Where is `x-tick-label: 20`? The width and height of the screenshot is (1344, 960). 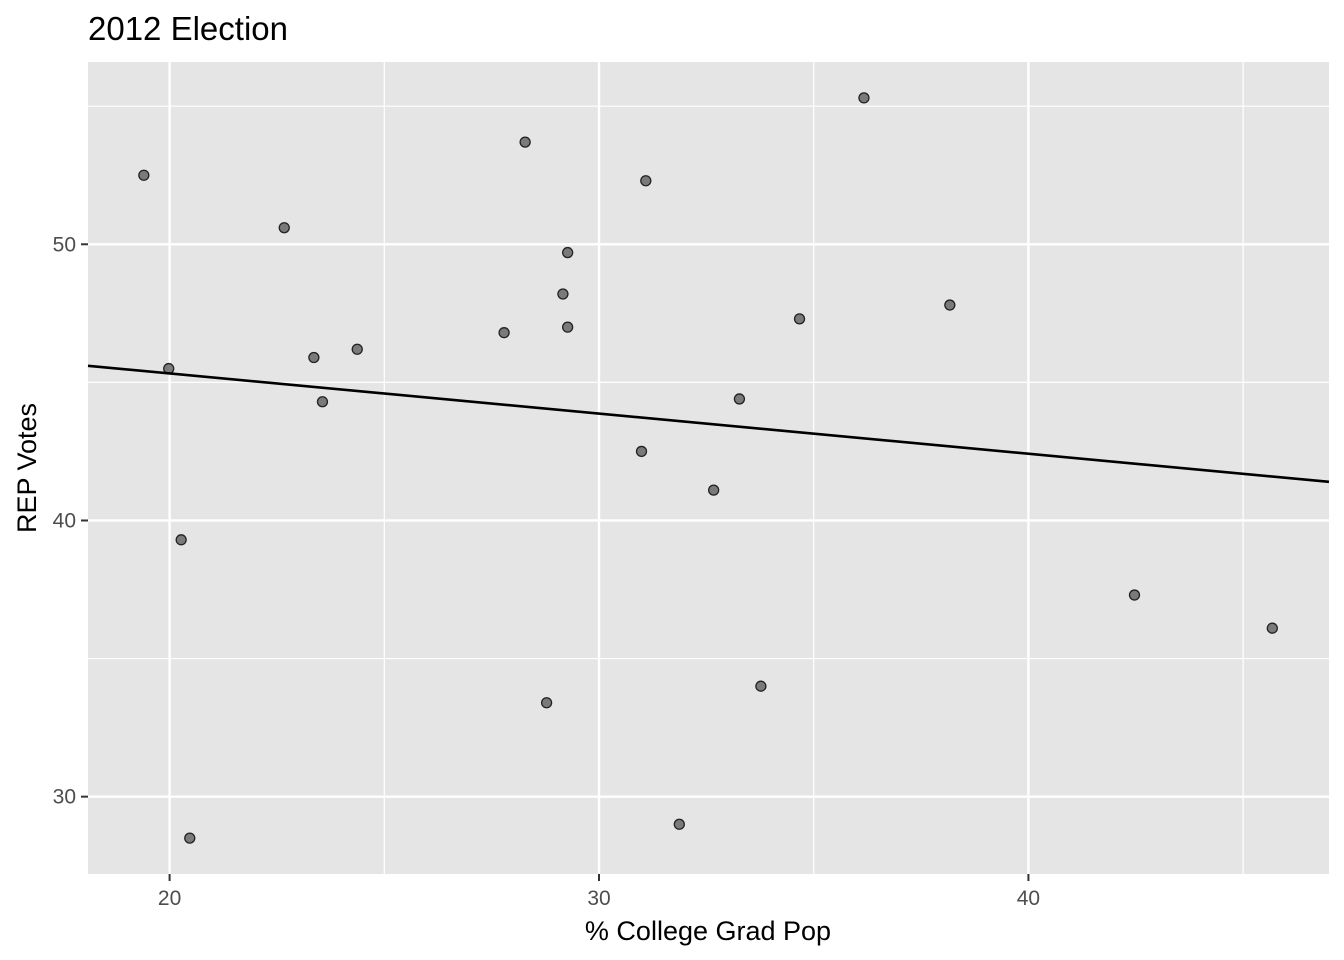 x-tick-label: 20 is located at coordinates (169, 898).